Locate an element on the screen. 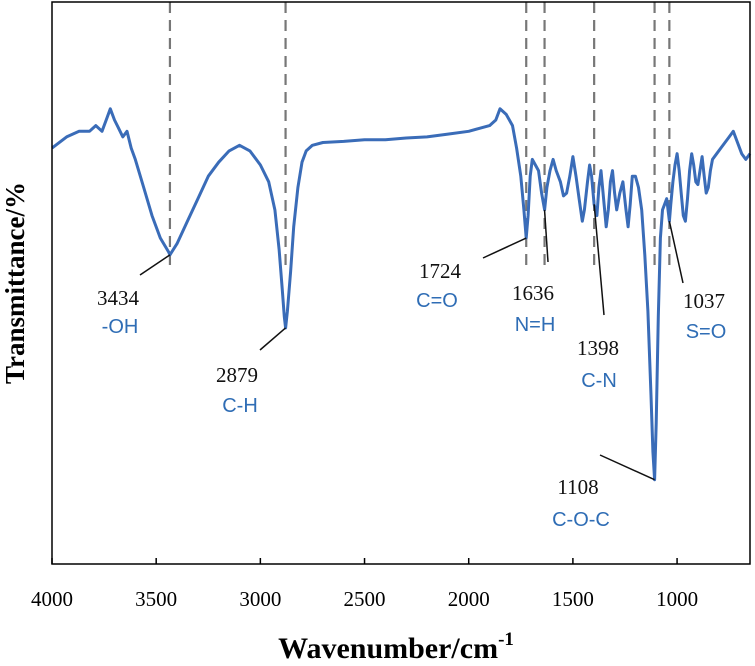 The height and width of the screenshot is (666, 755). group-label-1108: C-O-C is located at coordinates (581, 520).